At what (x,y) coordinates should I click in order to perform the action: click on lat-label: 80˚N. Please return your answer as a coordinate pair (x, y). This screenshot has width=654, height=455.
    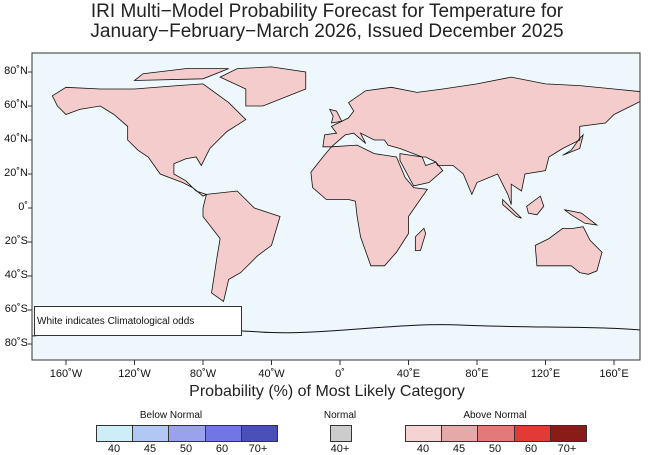
    Looking at the image, I should click on (16, 71).